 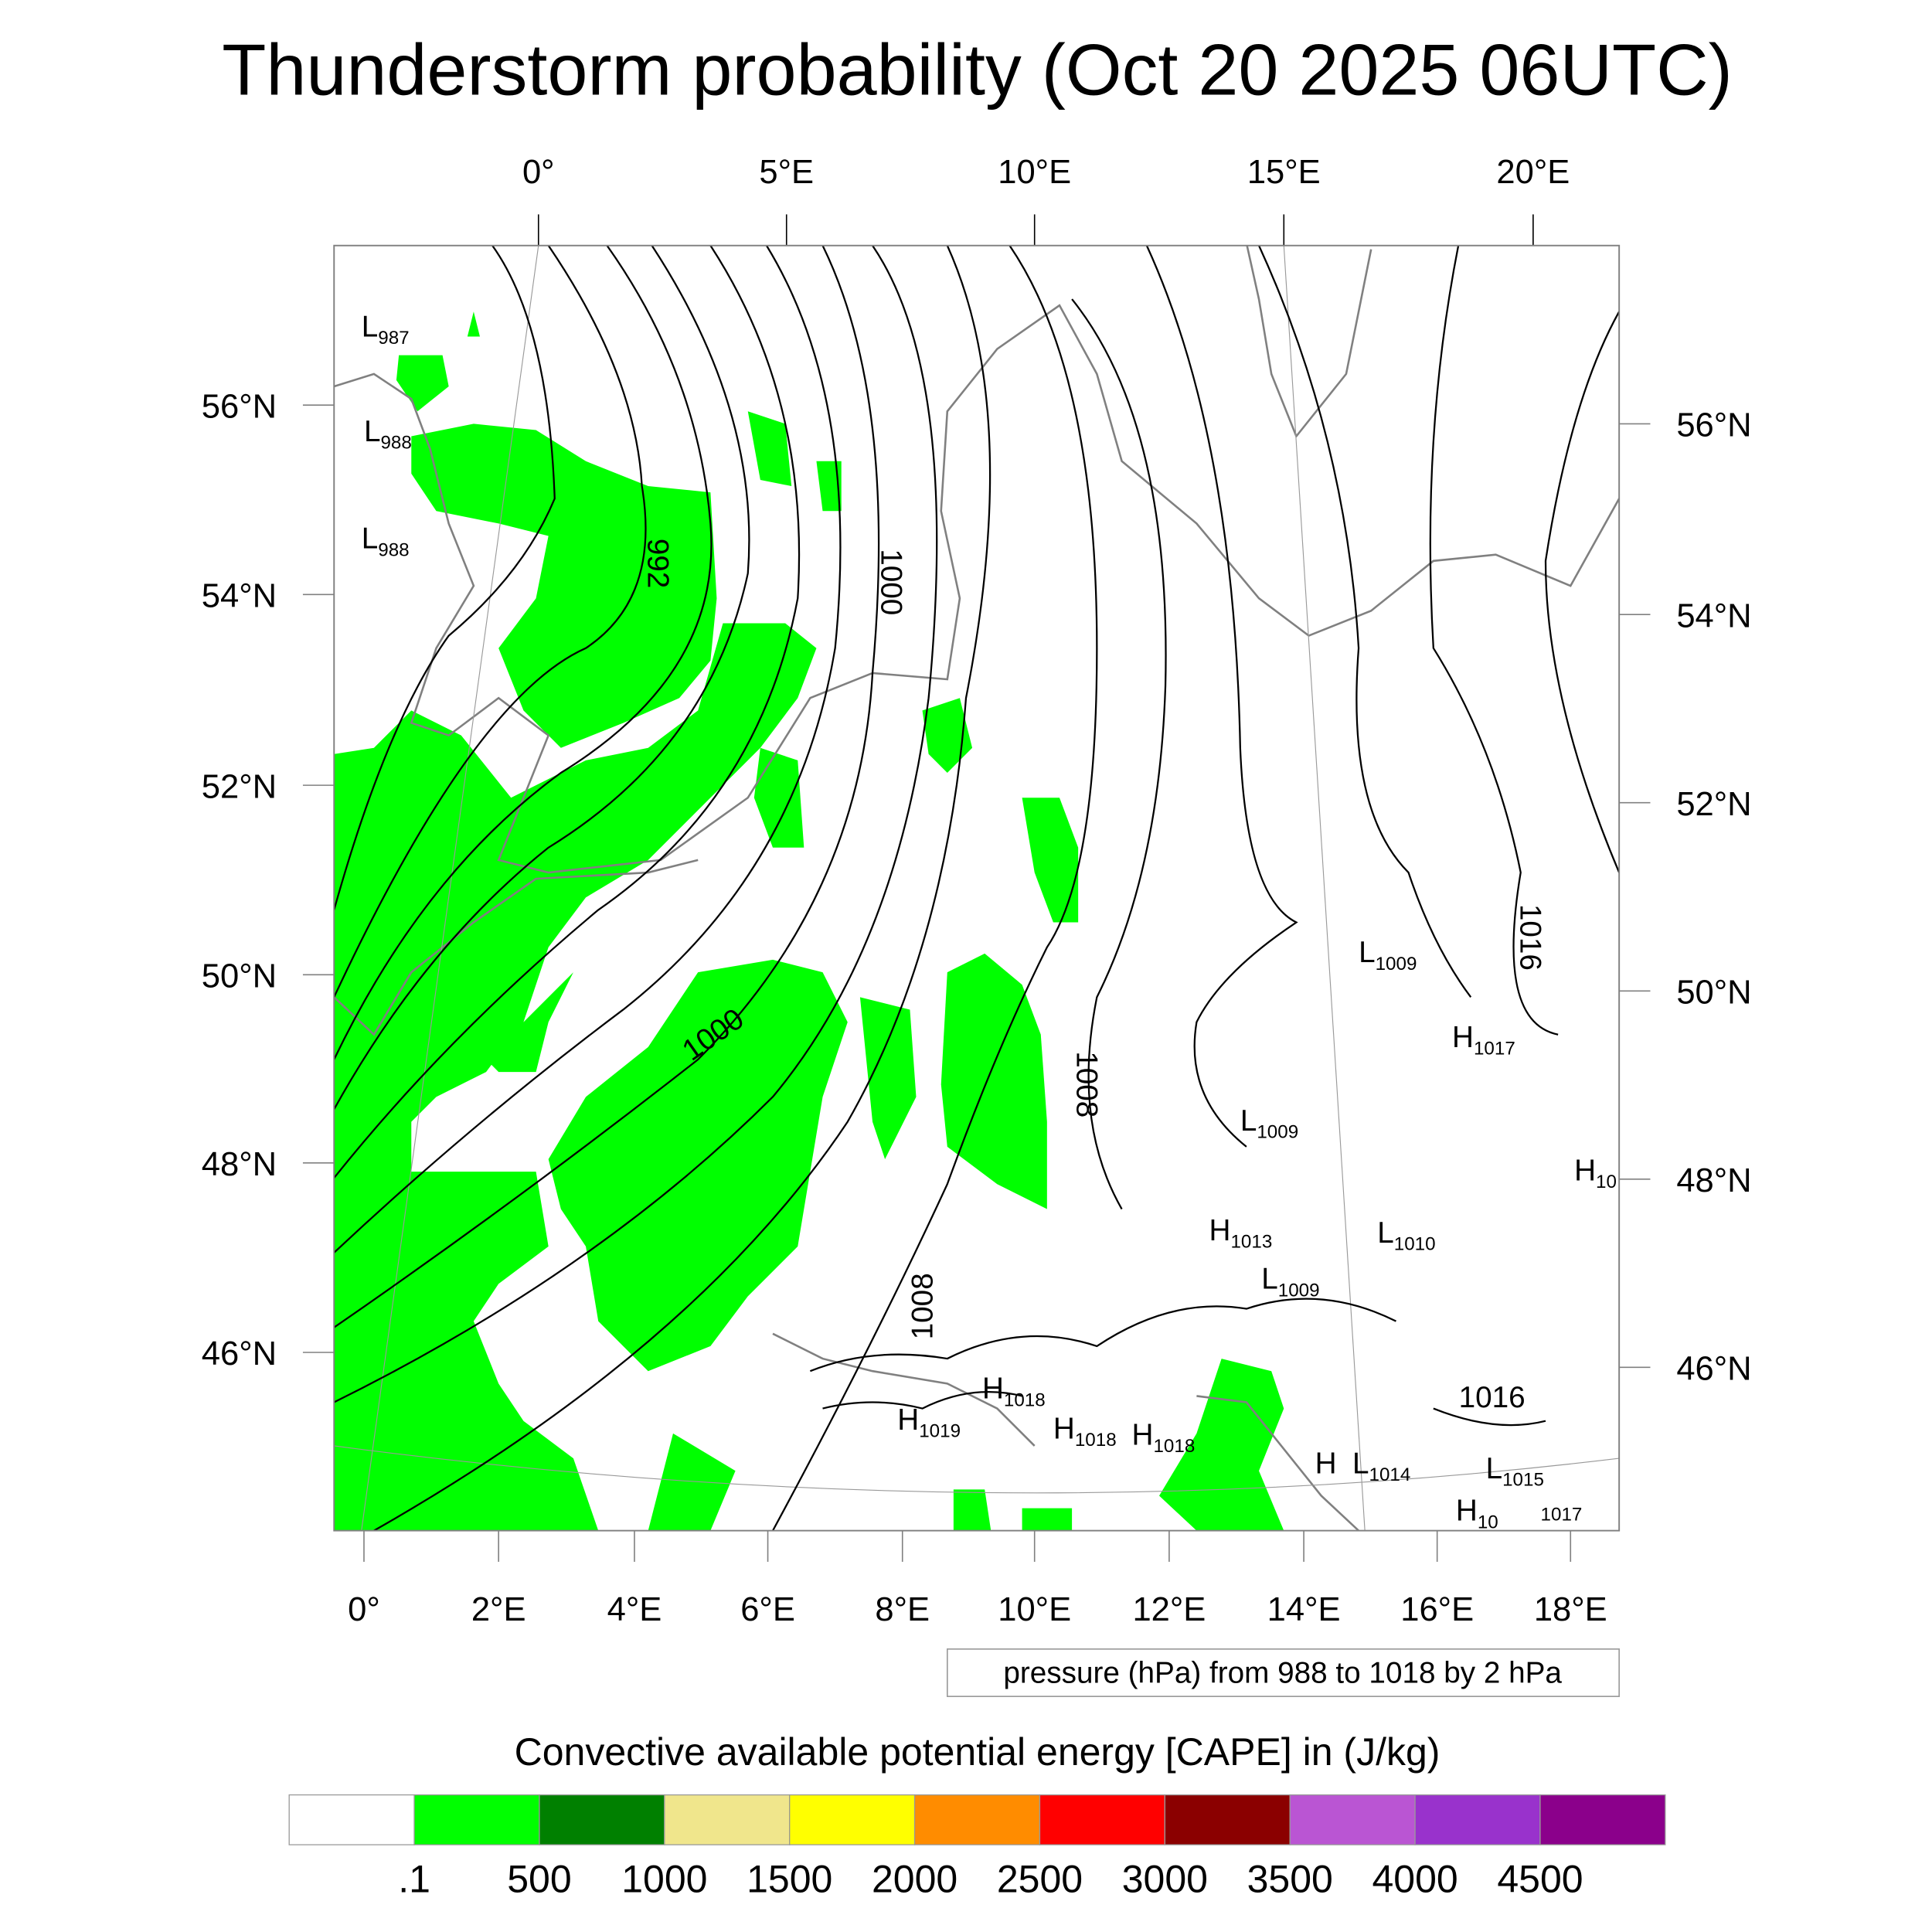 I want to click on tick-label: 16°E, so click(x=1437, y=1610).